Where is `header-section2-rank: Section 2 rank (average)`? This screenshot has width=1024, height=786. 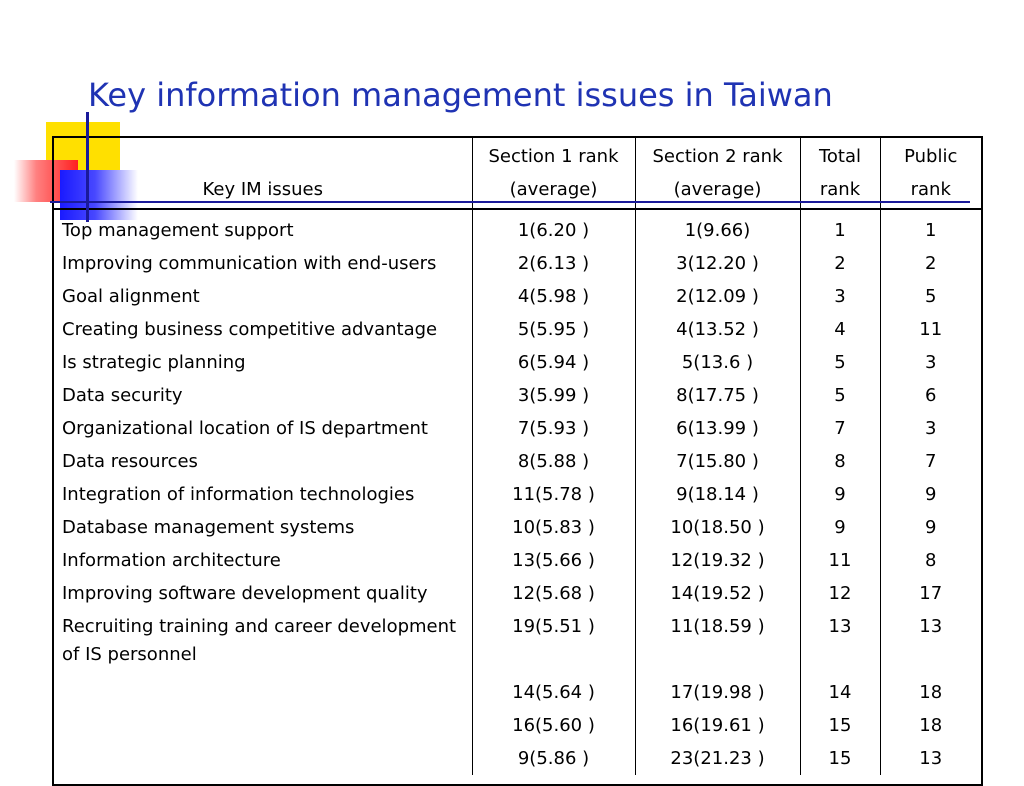 header-section2-rank: Section 2 rank (average) is located at coordinates (718, 174).